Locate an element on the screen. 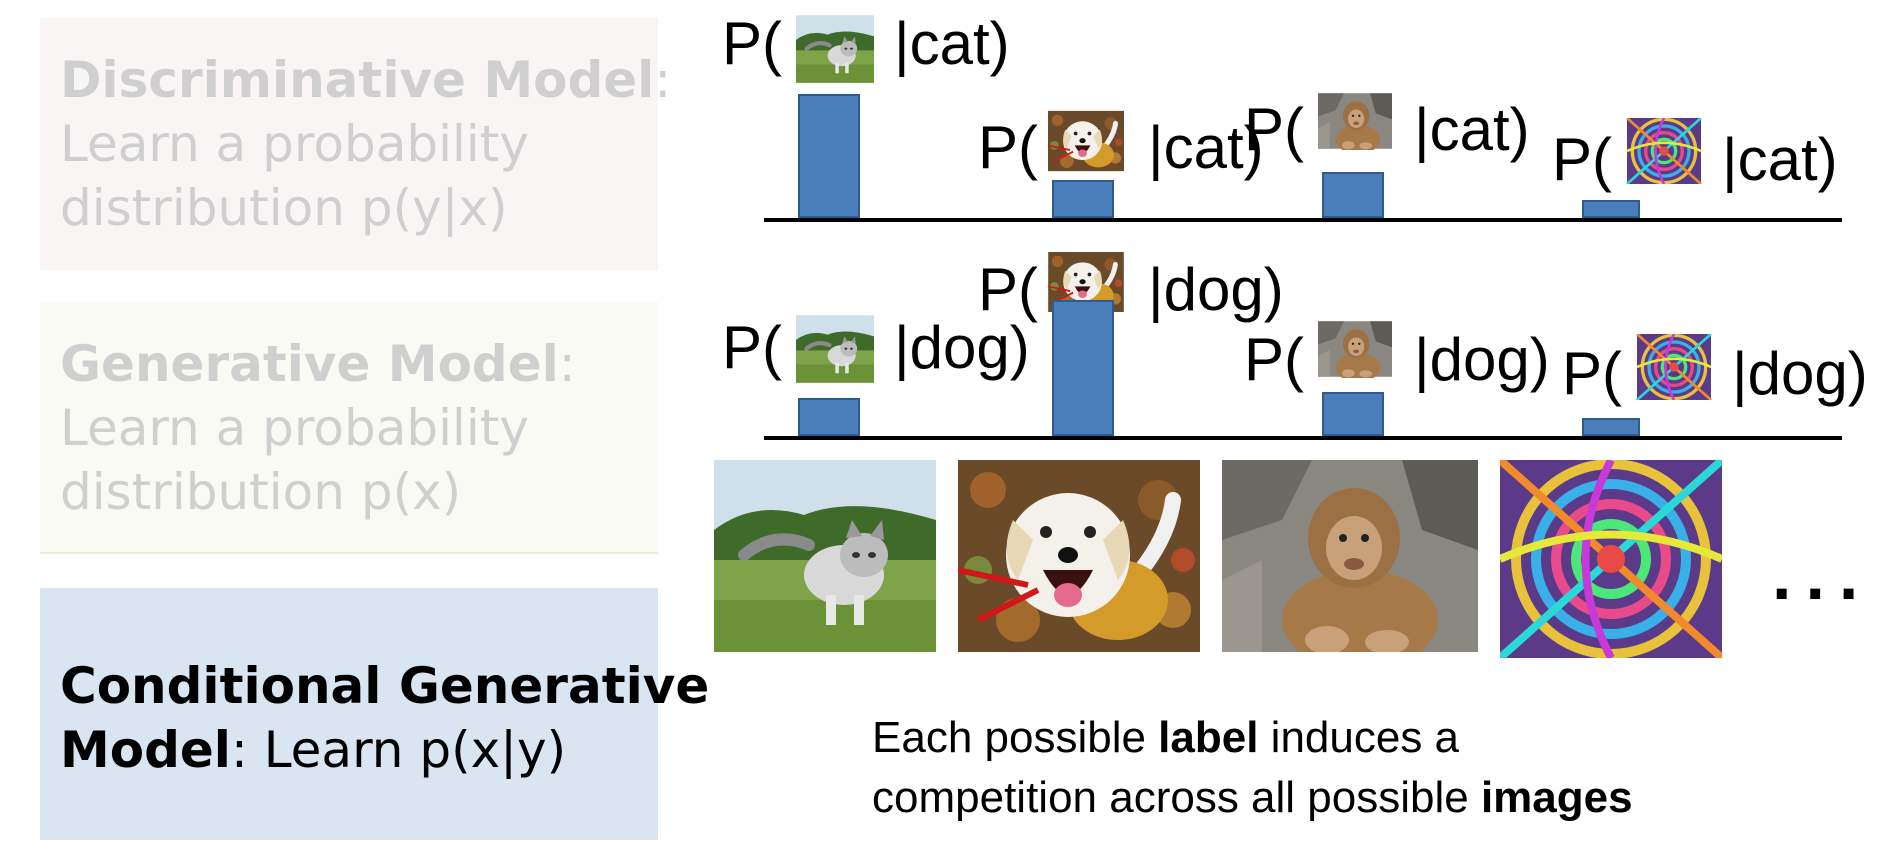 Image resolution: width=1904 pixels, height=856 pixels. discriminative-title: Discriminative Model is located at coordinates (357, 80).